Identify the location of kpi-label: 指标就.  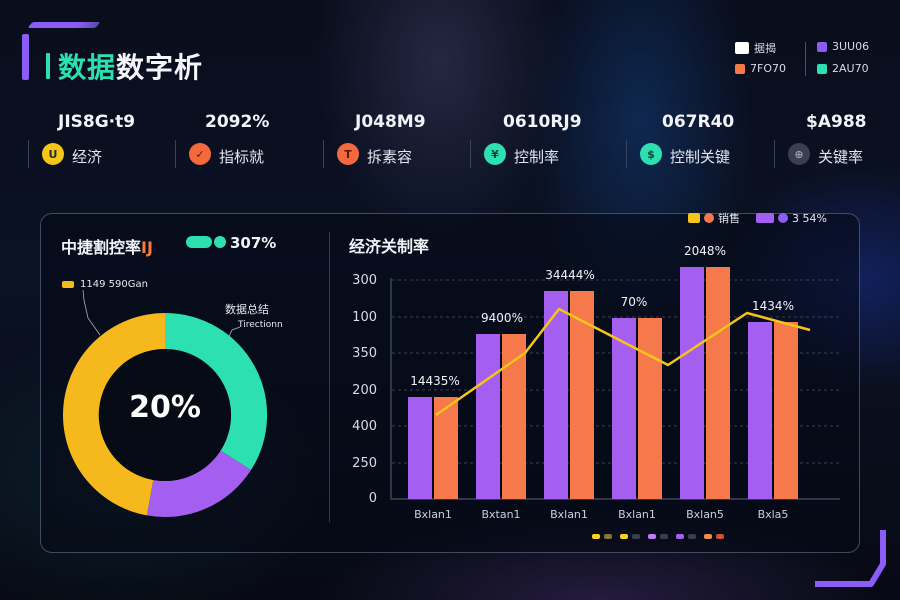
(242, 157).